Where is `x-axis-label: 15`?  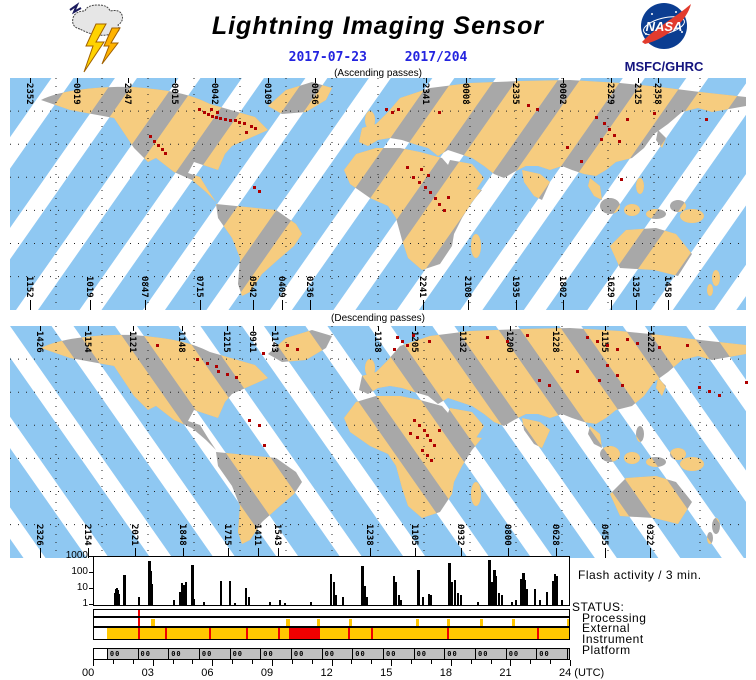 x-axis-label: 15 is located at coordinates (386, 673).